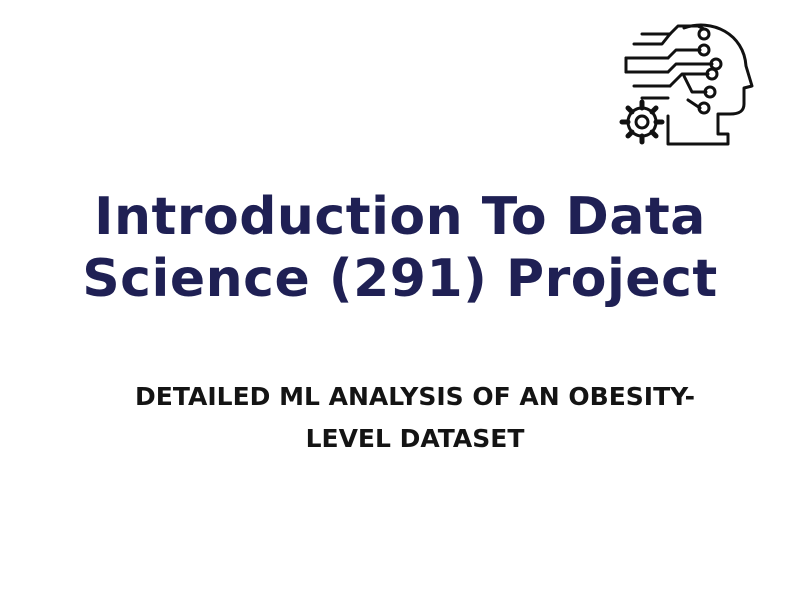  What do you see at coordinates (400, 217) in the screenshot?
I see `title-line-1: Introduction To Data` at bounding box center [400, 217].